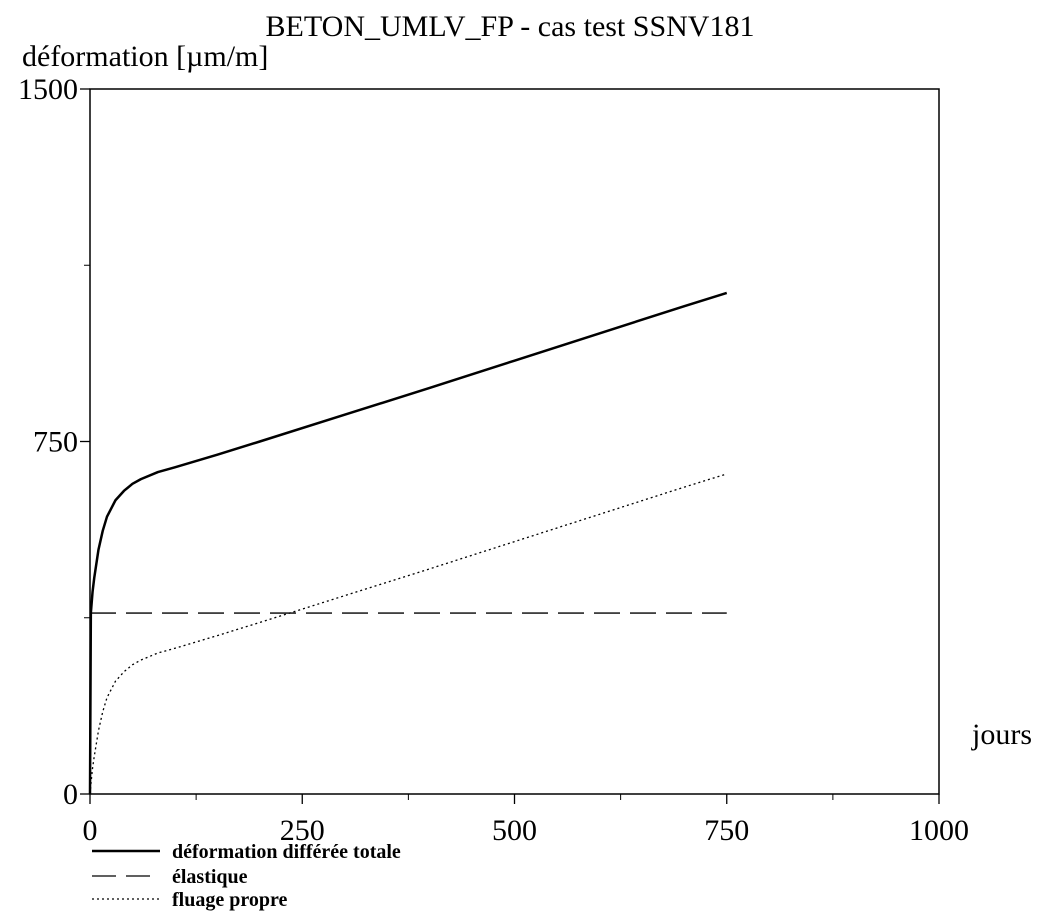 The image size is (1047, 913). What do you see at coordinates (229, 900) in the screenshot?
I see `legend-label-creep: fluage propre` at bounding box center [229, 900].